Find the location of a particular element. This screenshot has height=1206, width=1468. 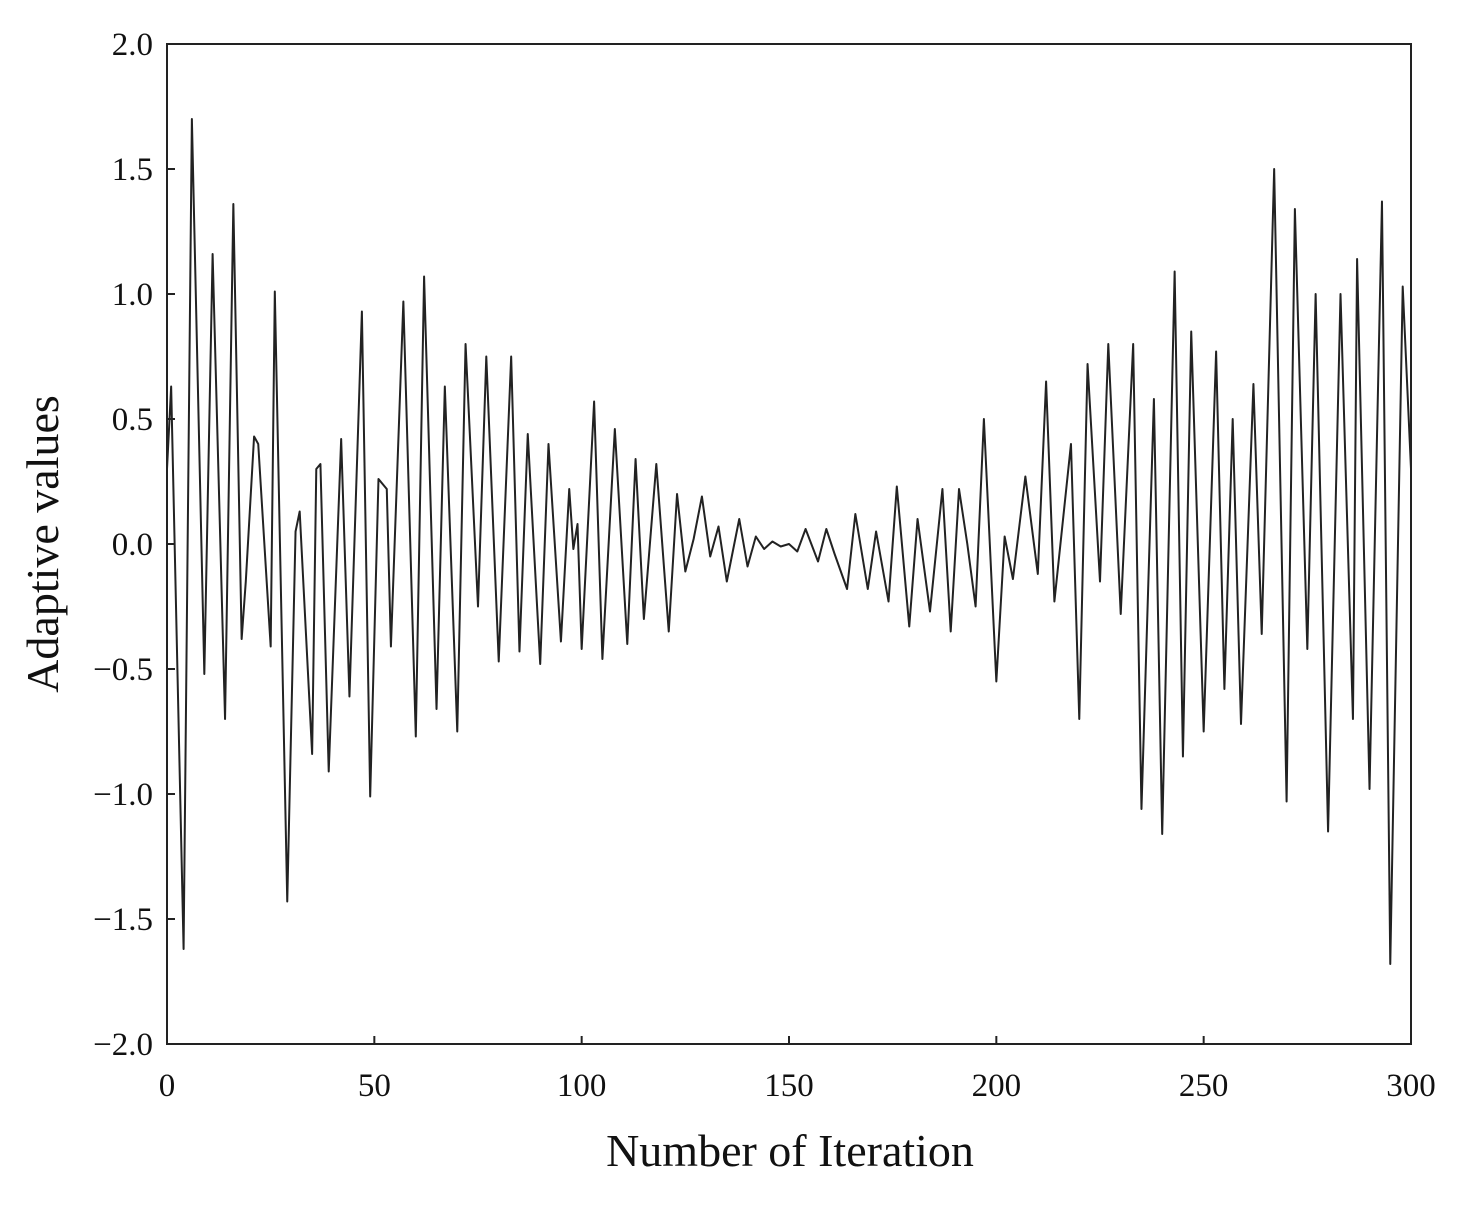

y-tick-label: 1.0 is located at coordinates (132, 295).